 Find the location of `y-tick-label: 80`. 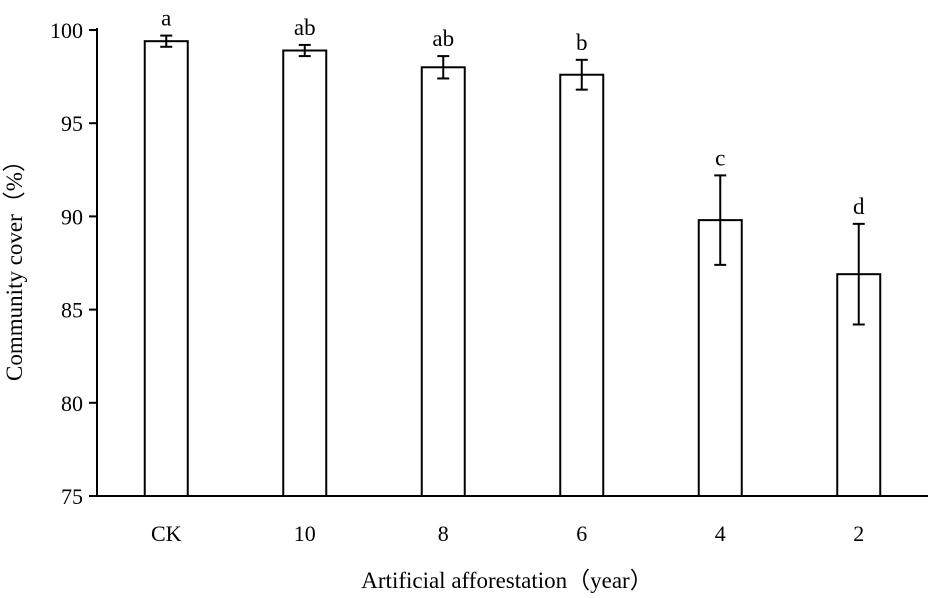

y-tick-label: 80 is located at coordinates (72, 403).